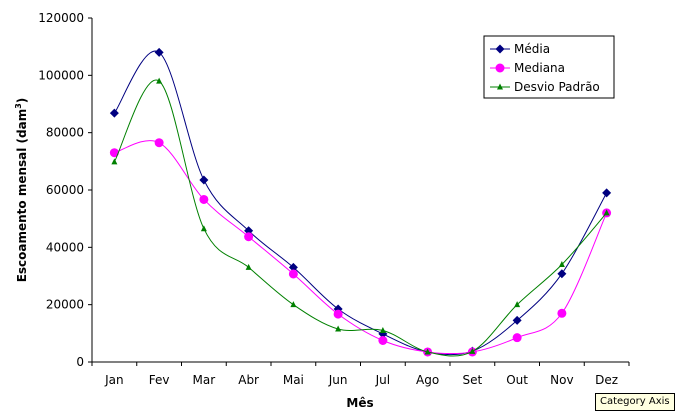 This screenshot has height=417, width=687. What do you see at coordinates (80, 362) in the screenshot?
I see `y-tick-label: 0` at bounding box center [80, 362].